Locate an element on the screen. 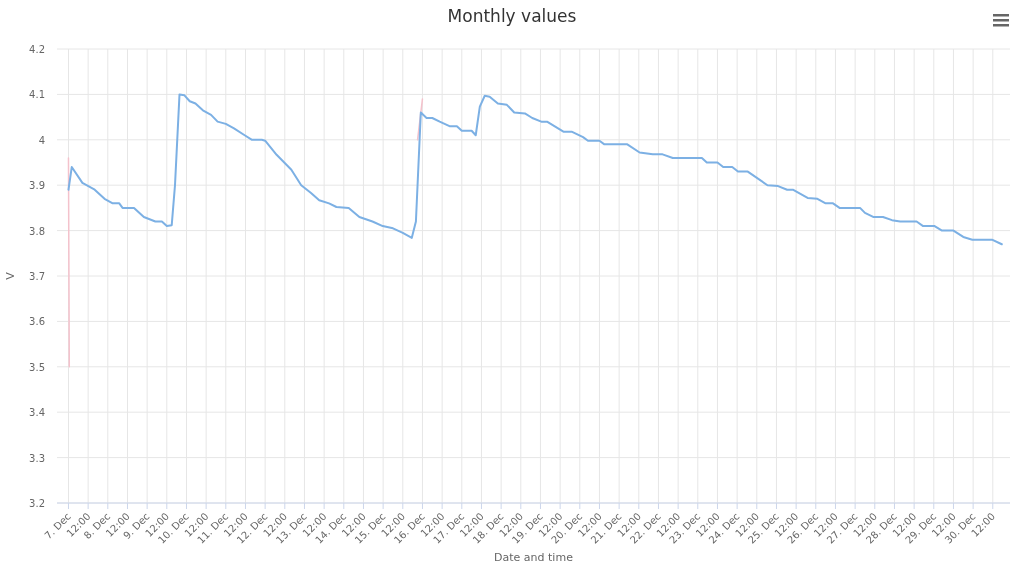  y-tick-label: 3.8 is located at coordinates (37, 231).